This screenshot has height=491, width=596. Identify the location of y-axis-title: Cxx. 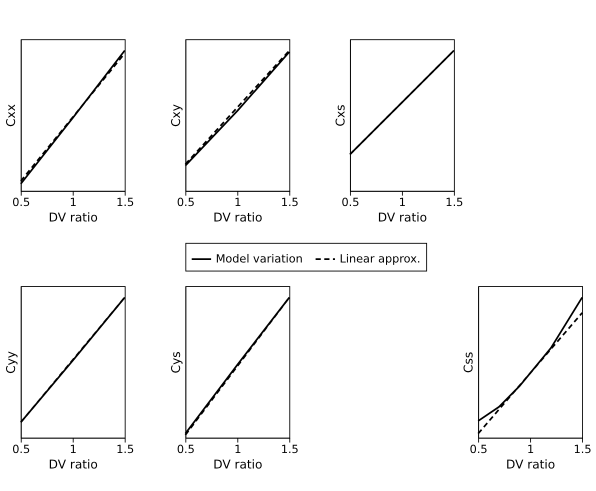
(11, 115).